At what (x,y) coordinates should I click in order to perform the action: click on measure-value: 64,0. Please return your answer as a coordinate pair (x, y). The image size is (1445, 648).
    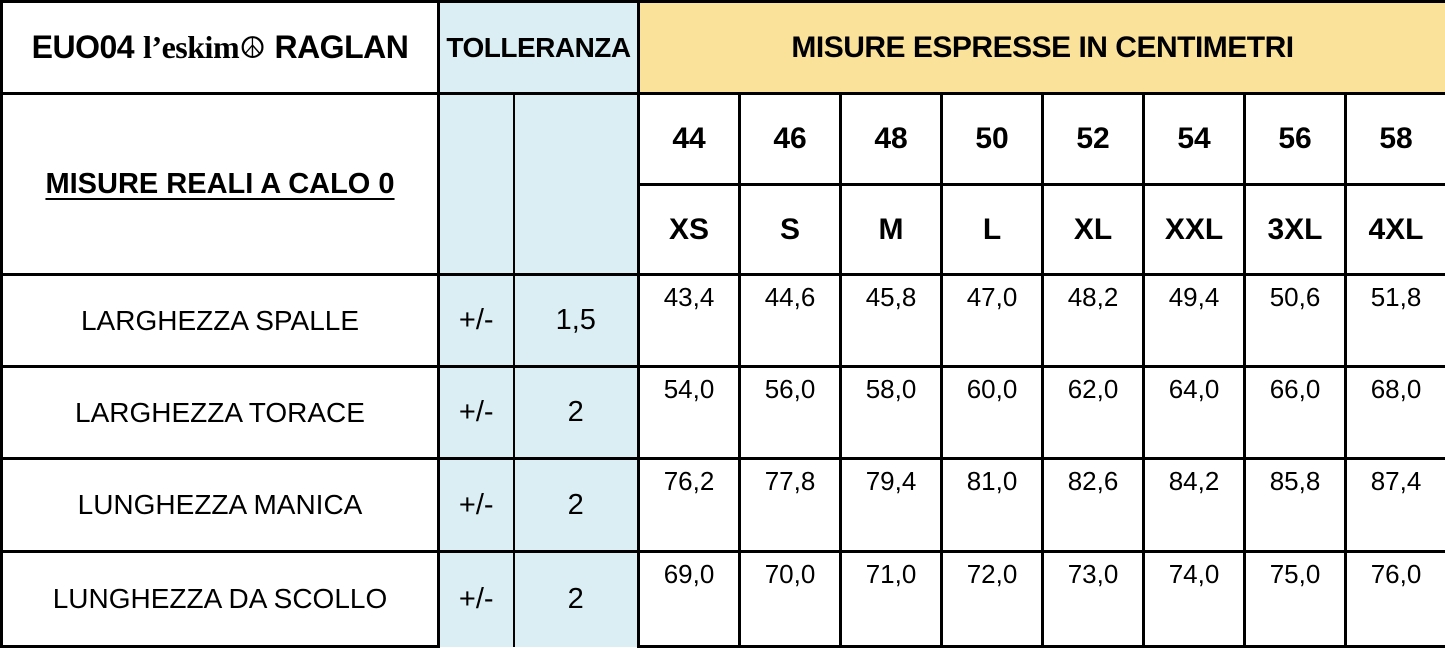
    Looking at the image, I should click on (1194, 413).